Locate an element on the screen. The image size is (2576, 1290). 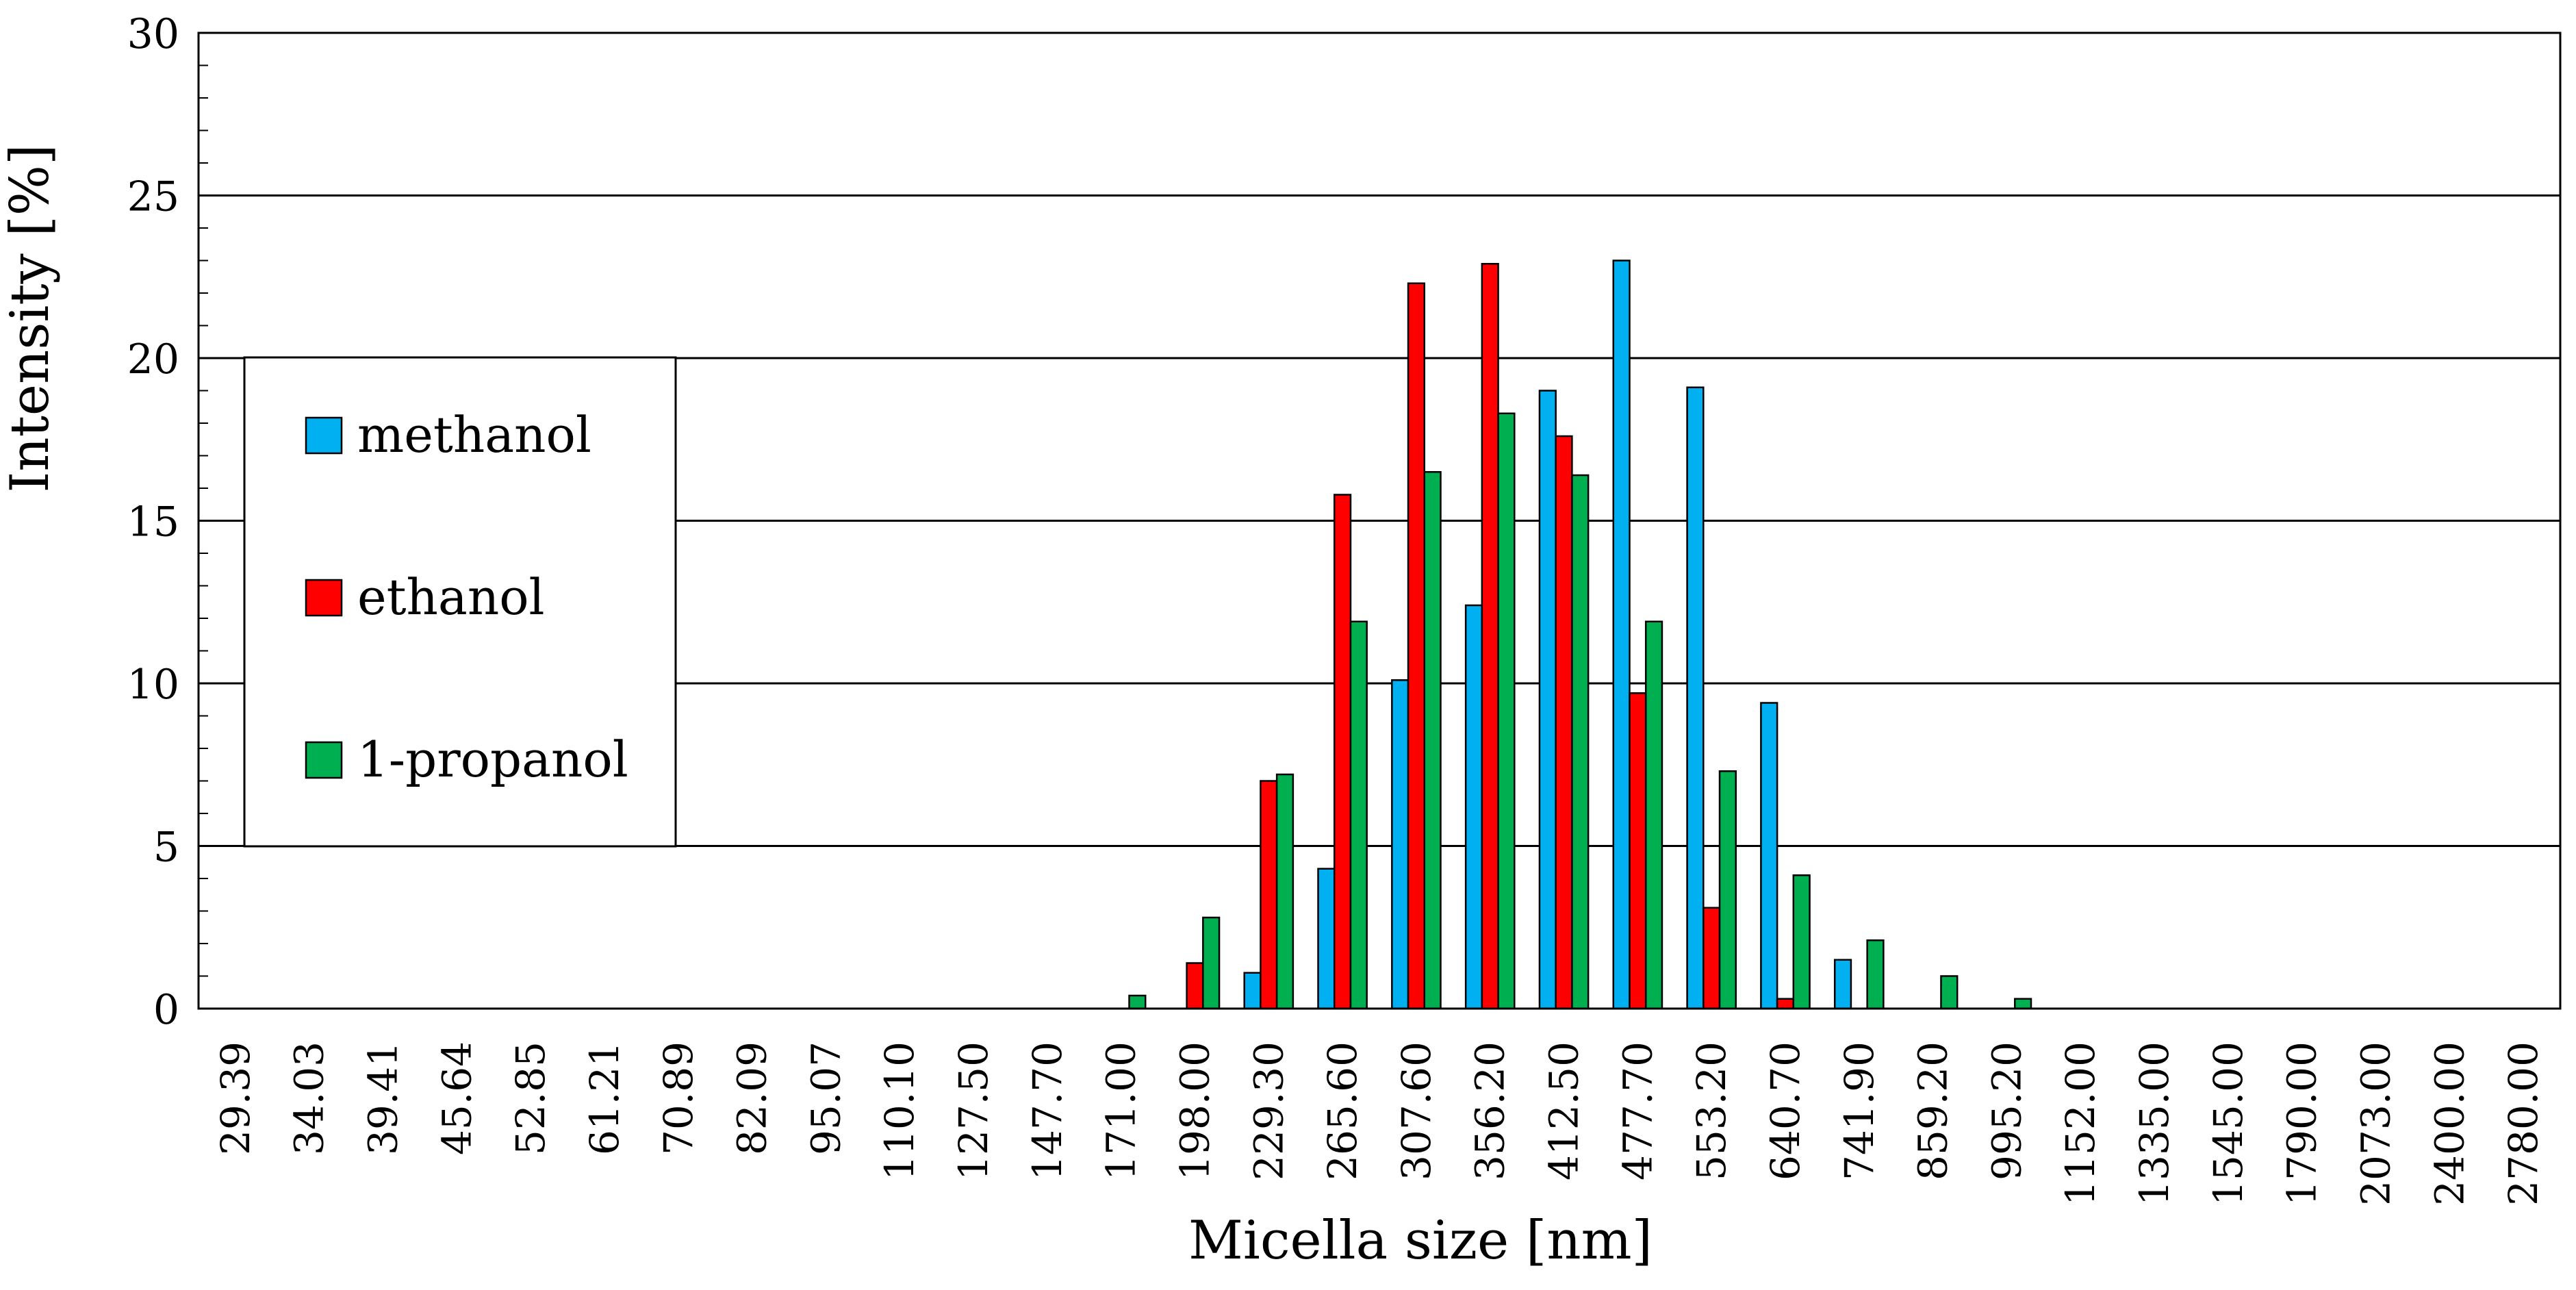
x-tick-label: 198.00 is located at coordinates (1194, 1110).